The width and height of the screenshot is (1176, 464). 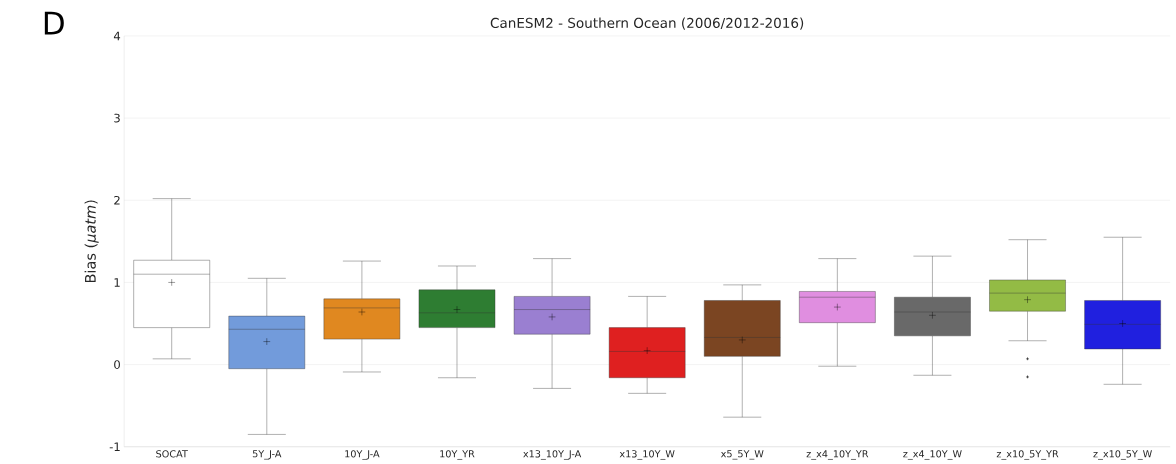 I want to click on text: D, so click(x=54, y=23).